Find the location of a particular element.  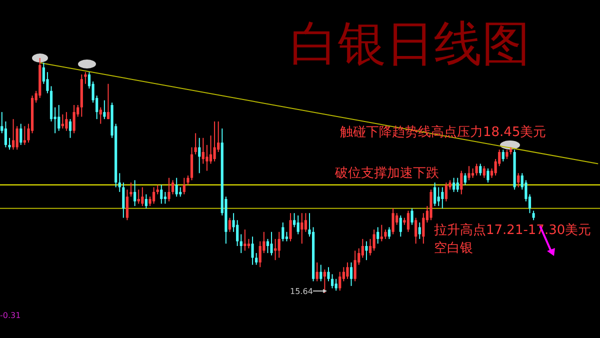

annotation: 破位支撑加速下跌 is located at coordinates (386, 173).